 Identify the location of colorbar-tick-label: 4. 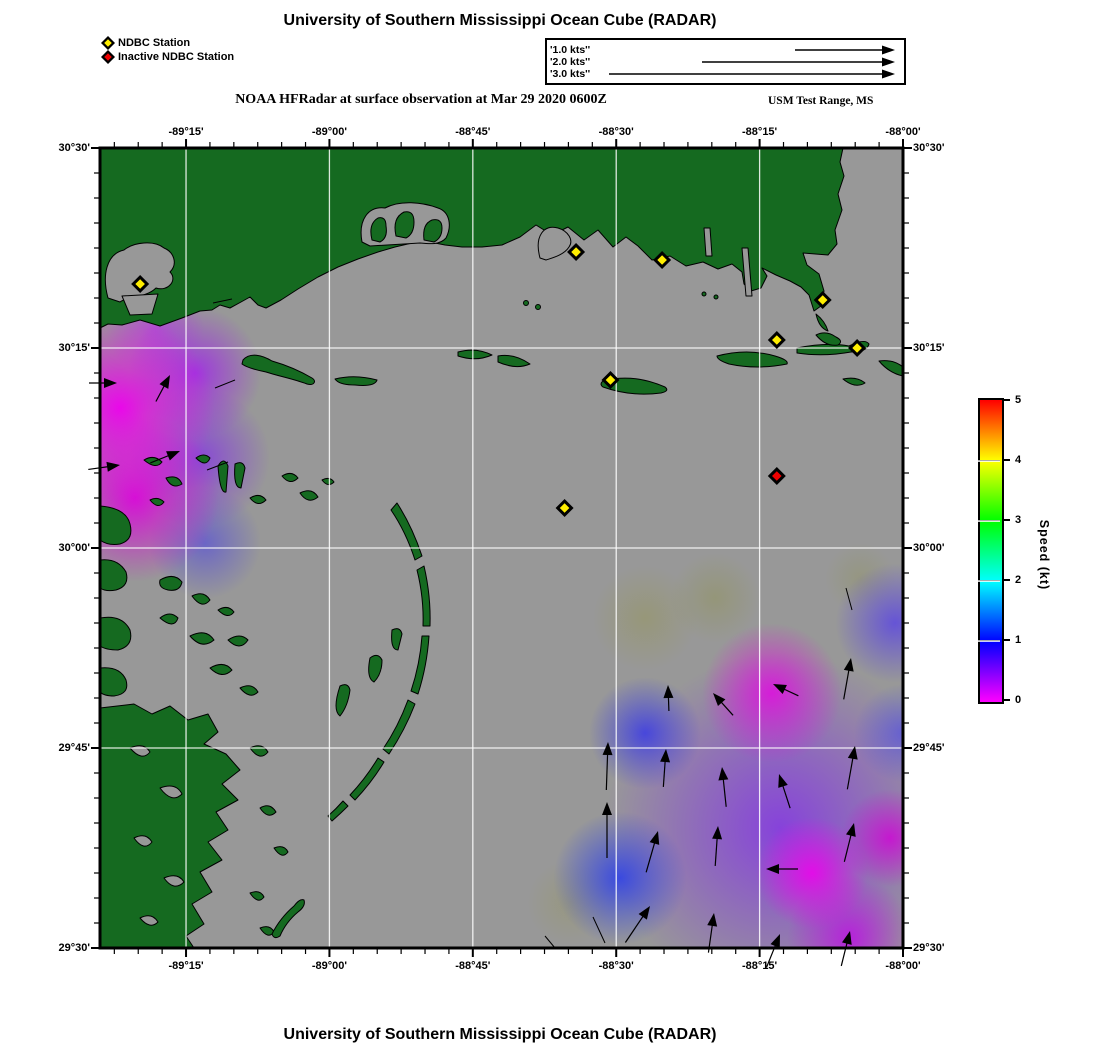
(1018, 460).